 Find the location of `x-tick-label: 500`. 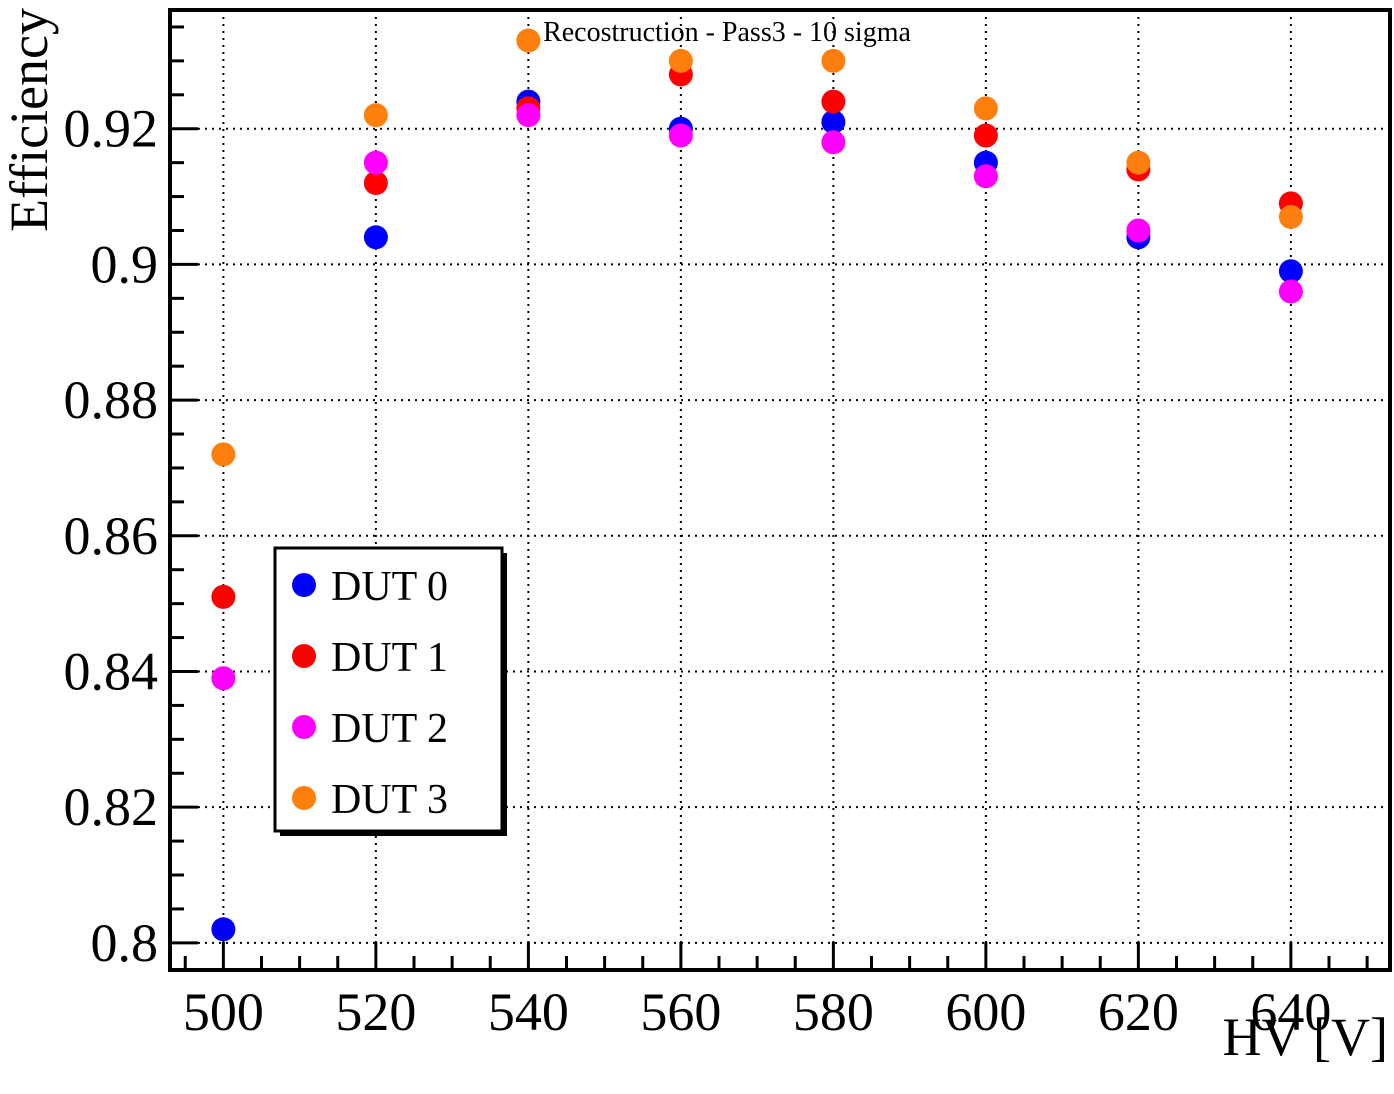

x-tick-label: 500 is located at coordinates (223, 1012).